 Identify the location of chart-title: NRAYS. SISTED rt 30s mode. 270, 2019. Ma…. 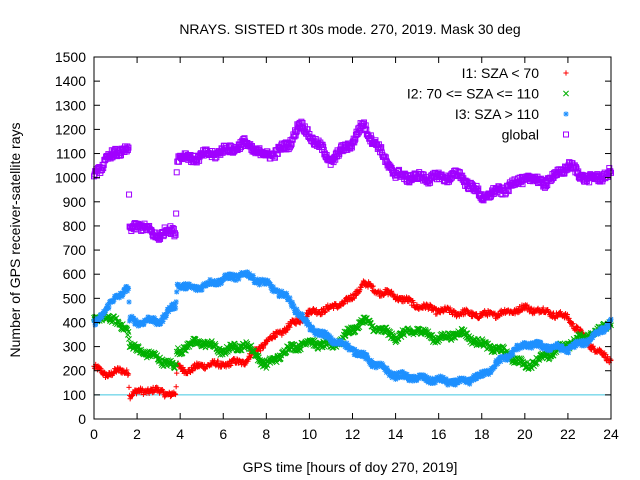
(349, 29).